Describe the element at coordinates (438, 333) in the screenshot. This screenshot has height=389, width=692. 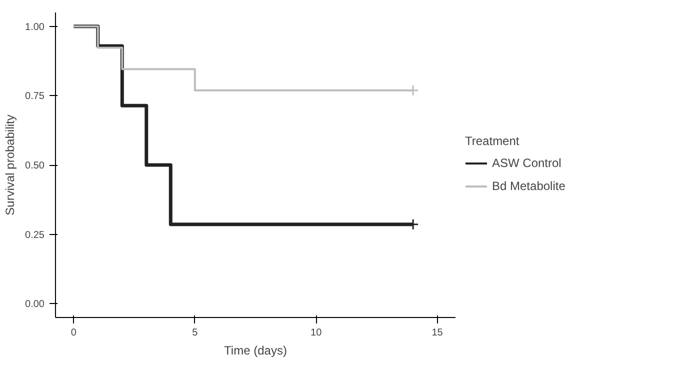
I see `x-tick-label: 15` at that location.